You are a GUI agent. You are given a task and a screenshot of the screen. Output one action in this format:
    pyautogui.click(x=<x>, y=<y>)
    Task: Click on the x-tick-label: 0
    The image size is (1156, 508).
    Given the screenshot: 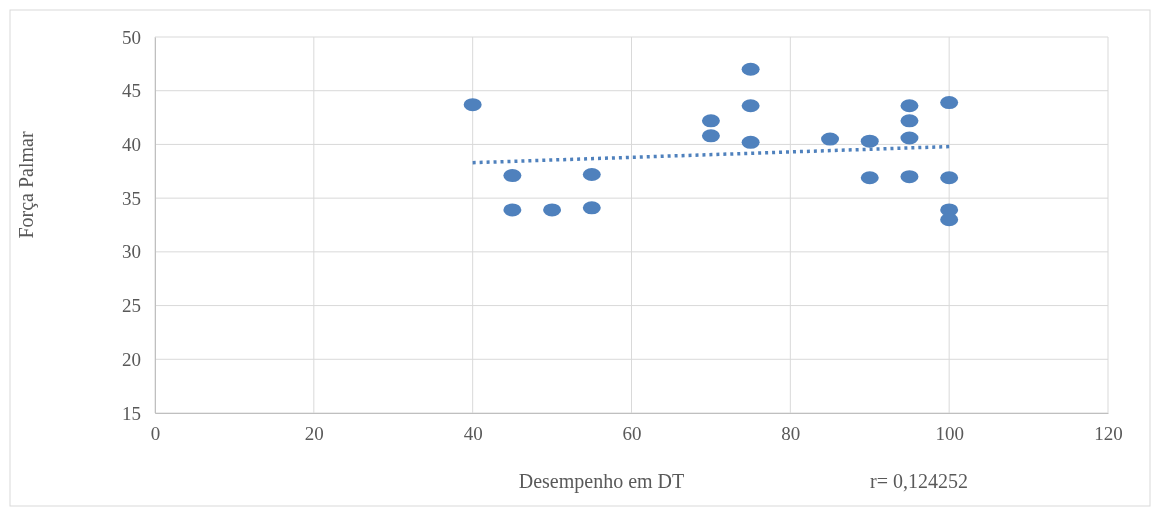 What is the action you would take?
    pyautogui.click(x=155, y=434)
    